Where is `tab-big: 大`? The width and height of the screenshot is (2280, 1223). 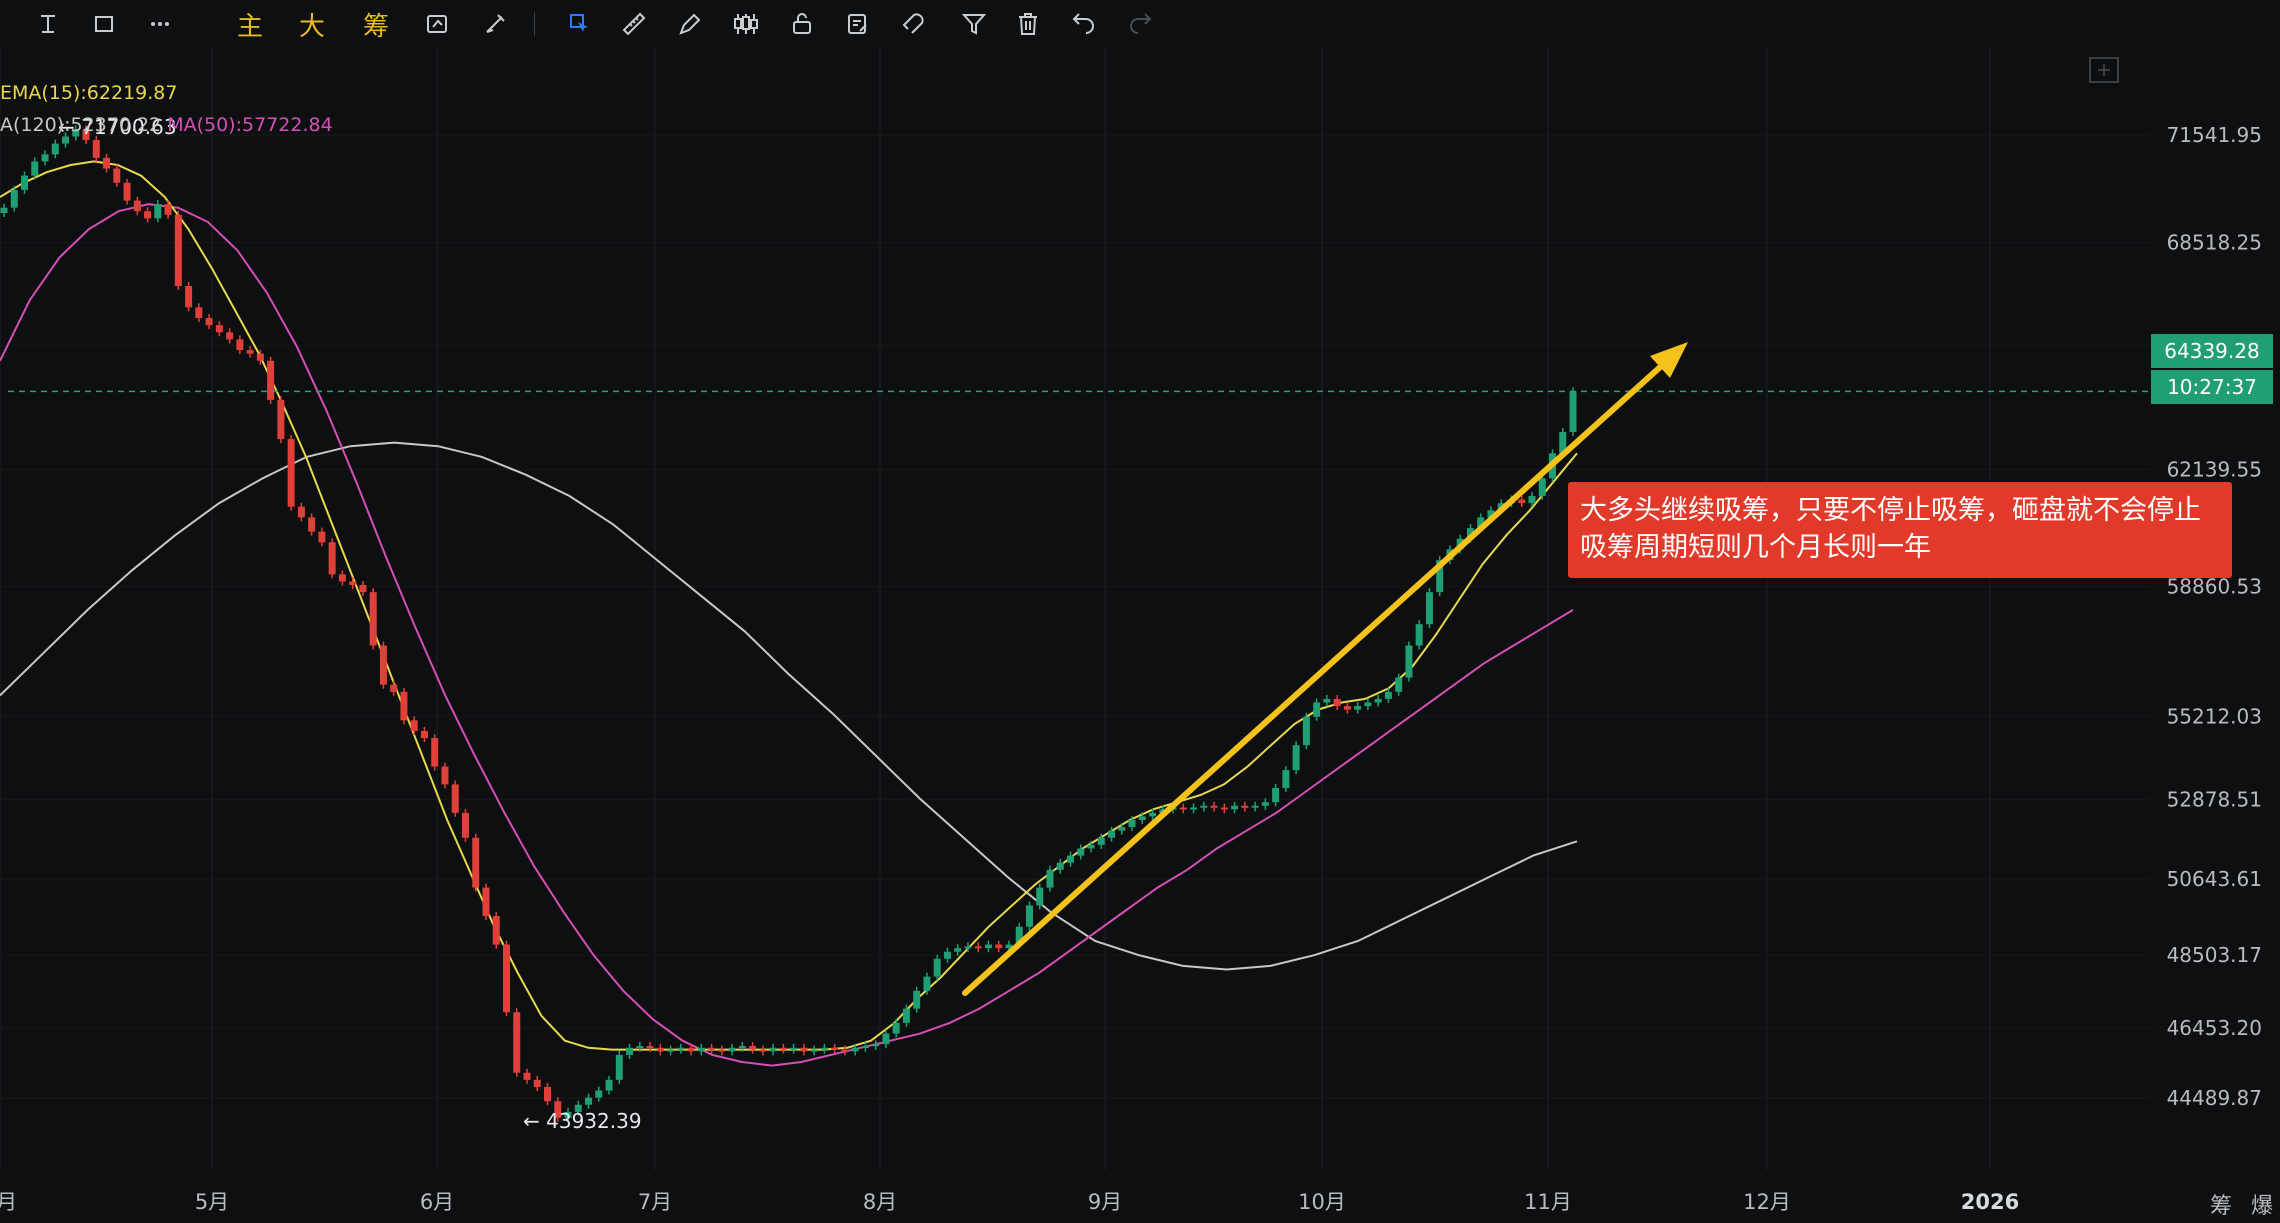
tab-big: 大 is located at coordinates (311, 26).